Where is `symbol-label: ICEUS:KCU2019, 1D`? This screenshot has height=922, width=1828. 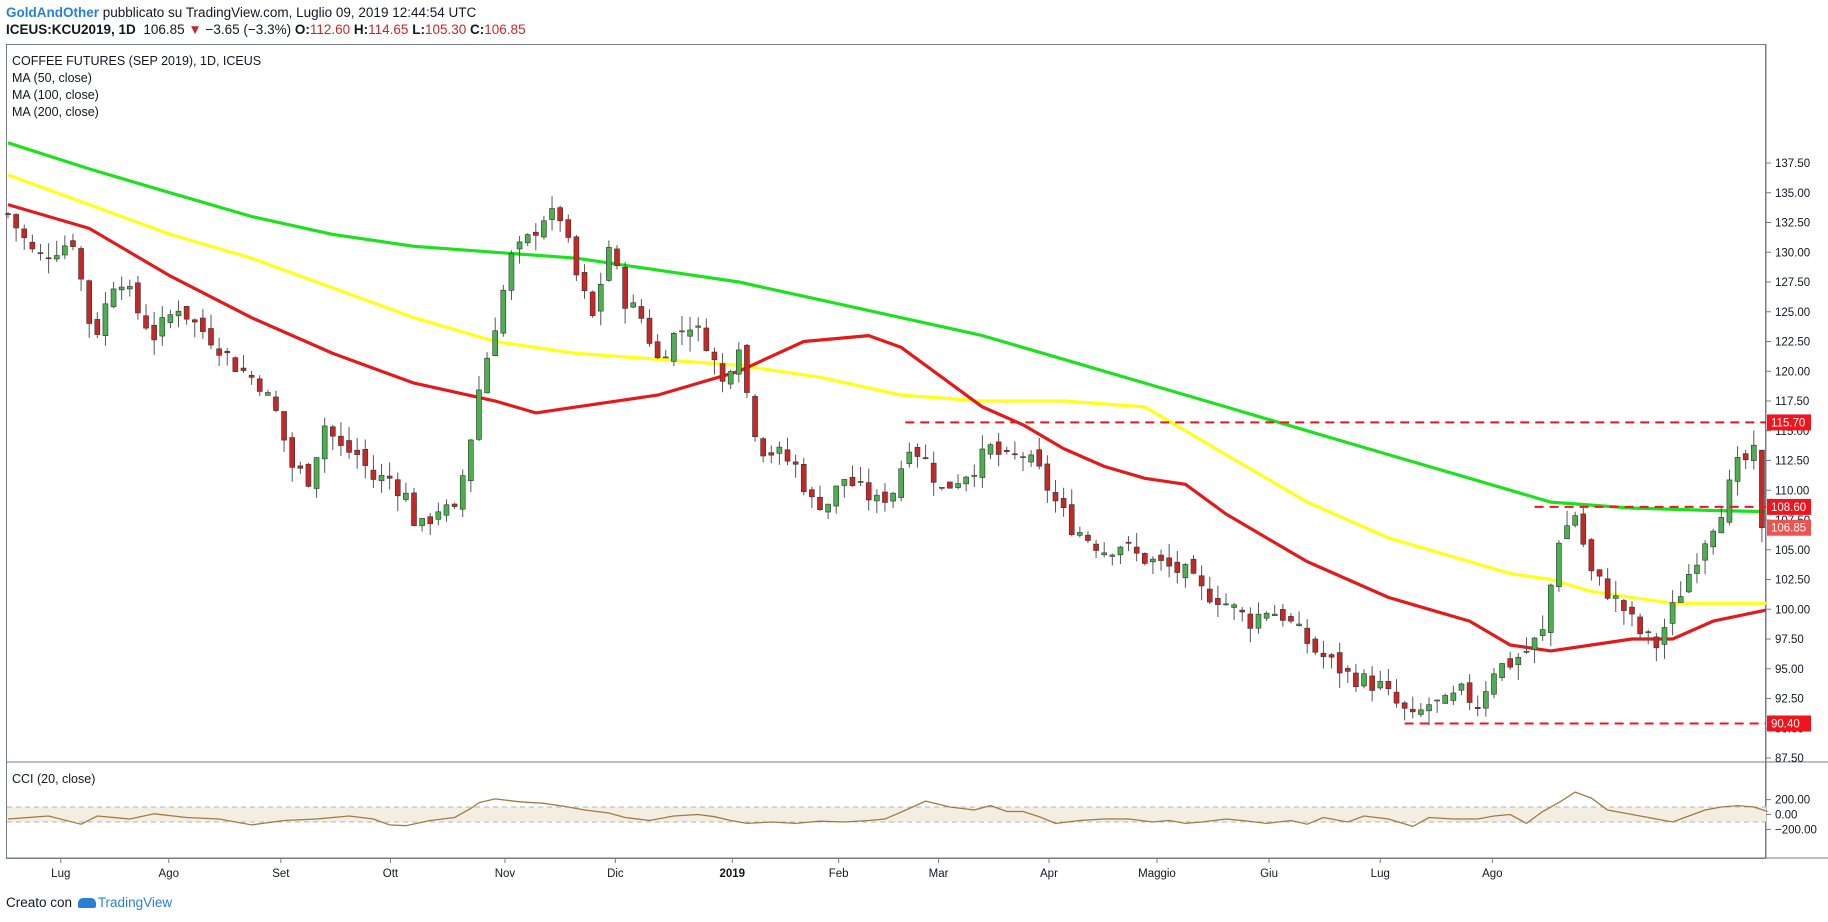
symbol-label: ICEUS:KCU2019, 1D is located at coordinates (71, 29).